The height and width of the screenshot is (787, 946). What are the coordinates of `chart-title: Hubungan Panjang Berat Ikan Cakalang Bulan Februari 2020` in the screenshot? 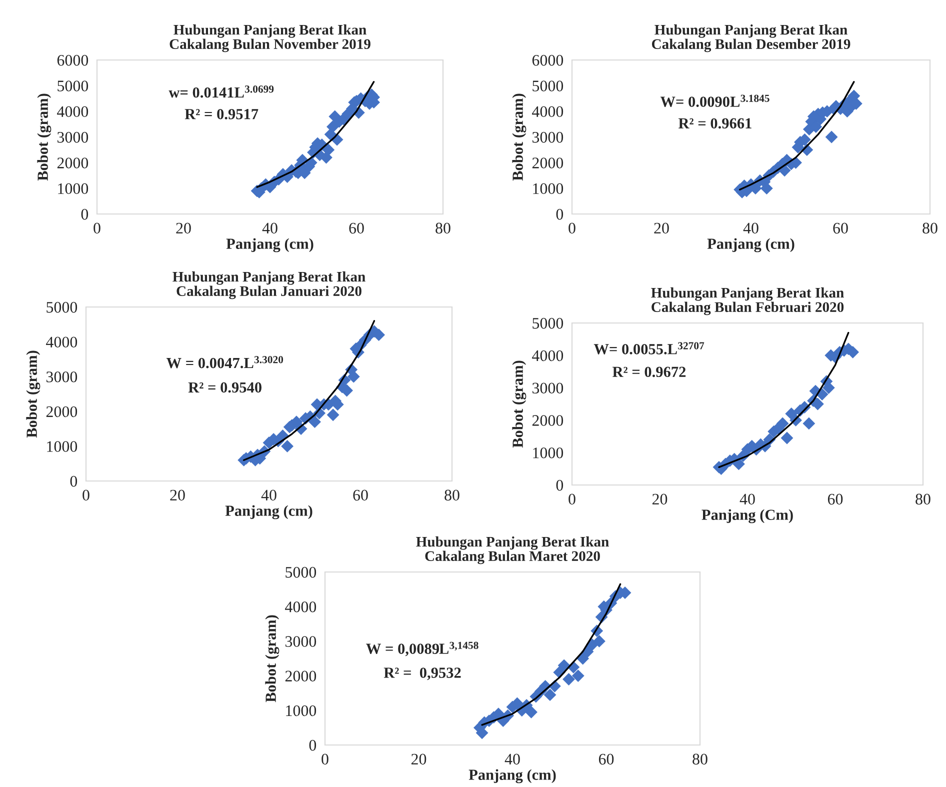 It's located at (747, 301).